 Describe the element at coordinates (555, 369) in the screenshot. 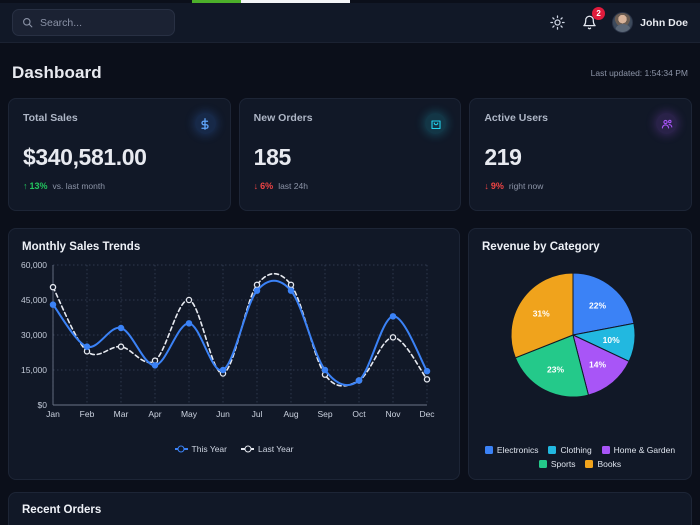

I see `svg-text: 23%` at that location.